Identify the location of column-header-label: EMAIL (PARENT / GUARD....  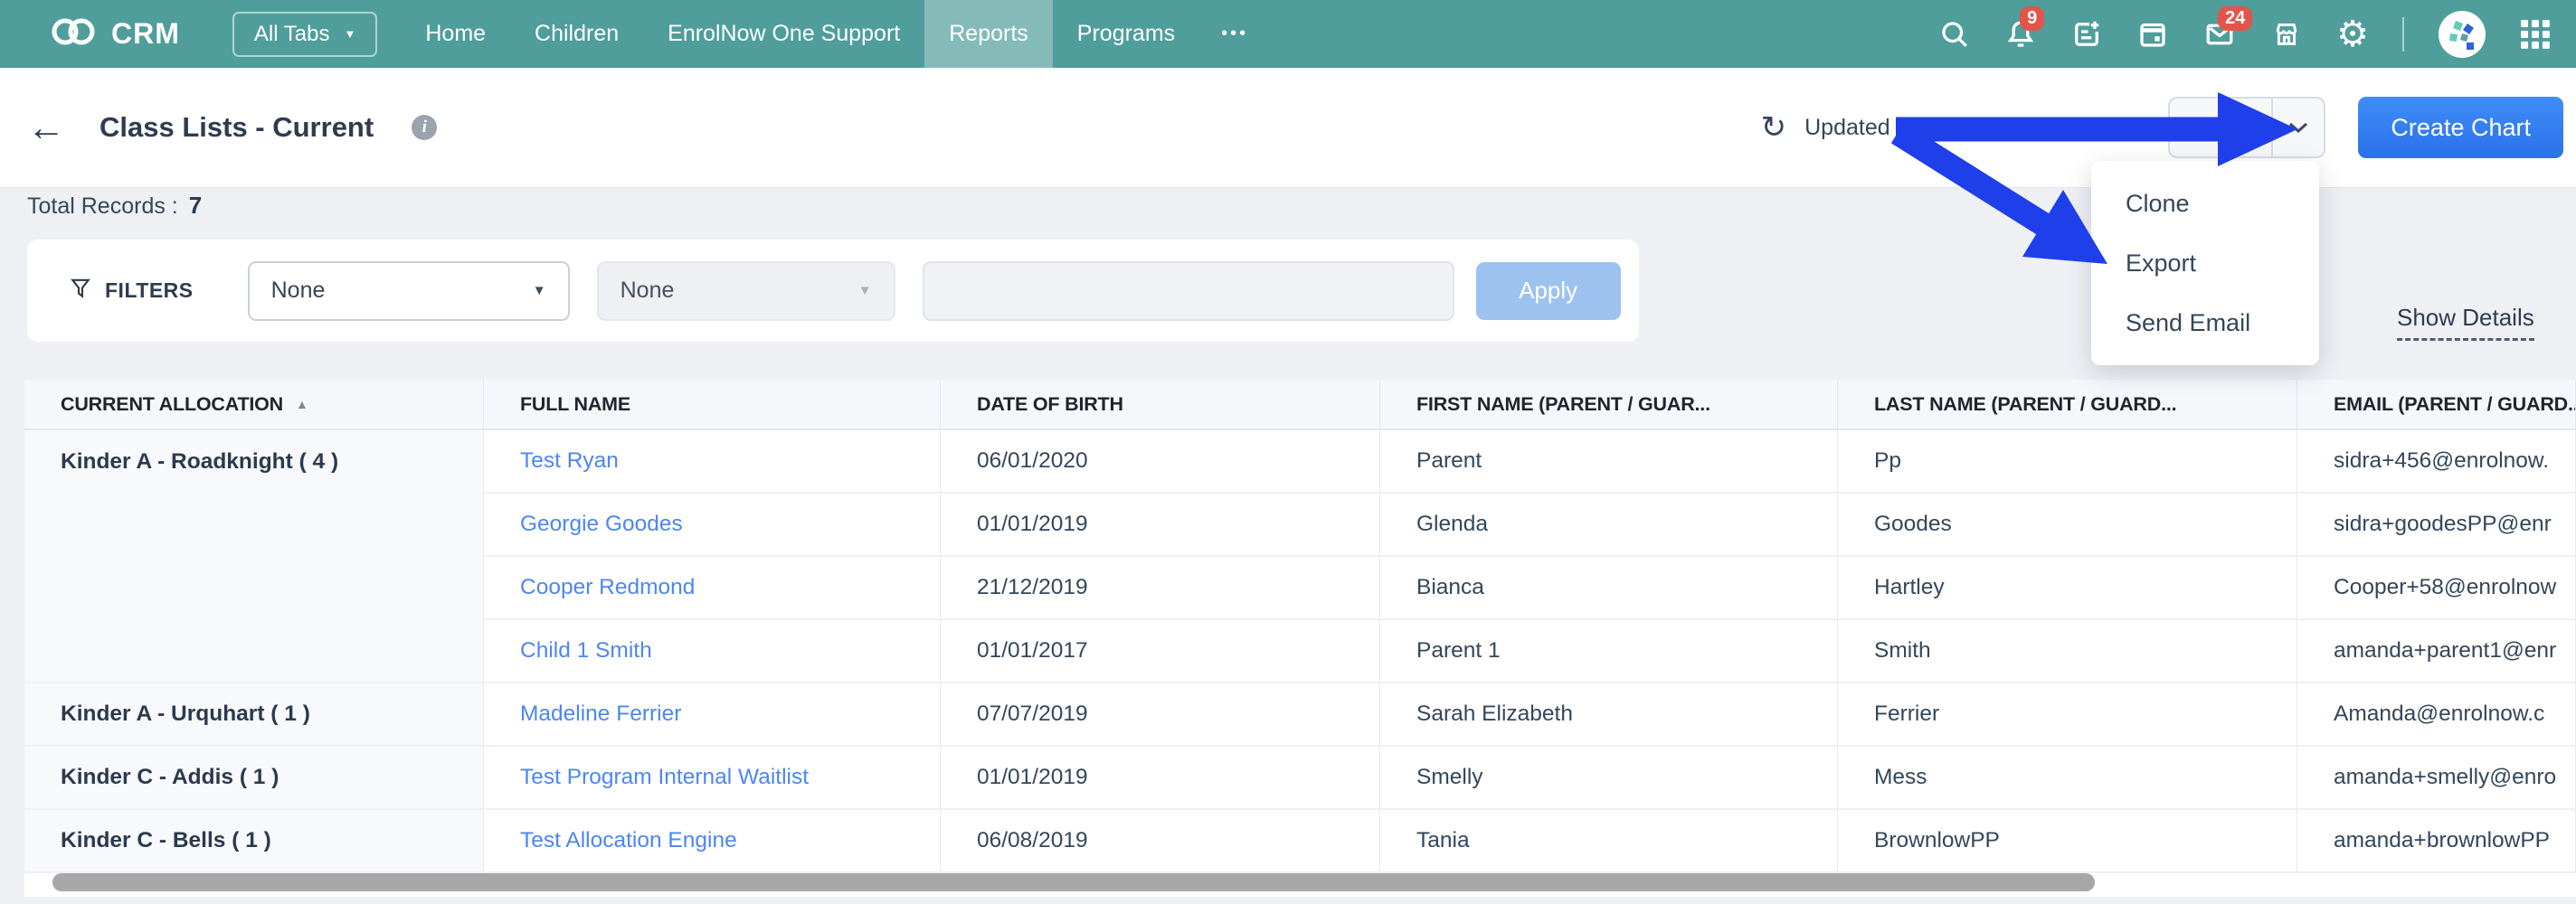
(2455, 403).